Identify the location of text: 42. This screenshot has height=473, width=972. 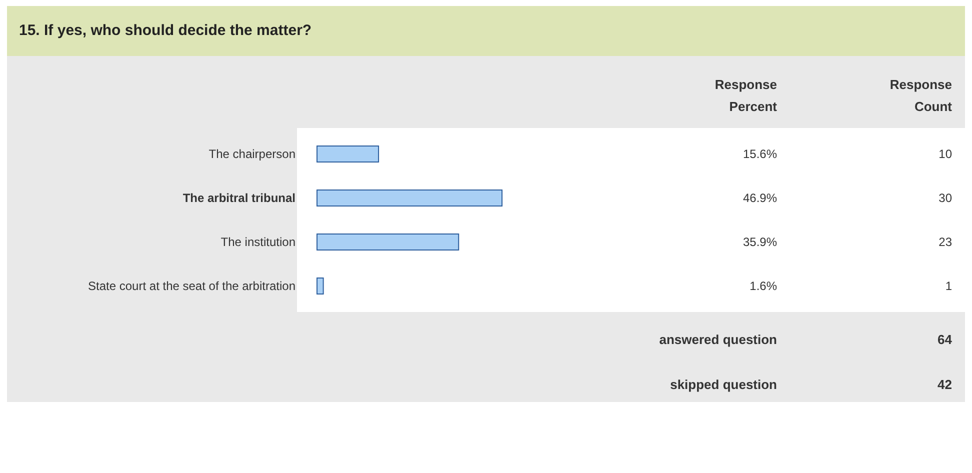
(945, 384).